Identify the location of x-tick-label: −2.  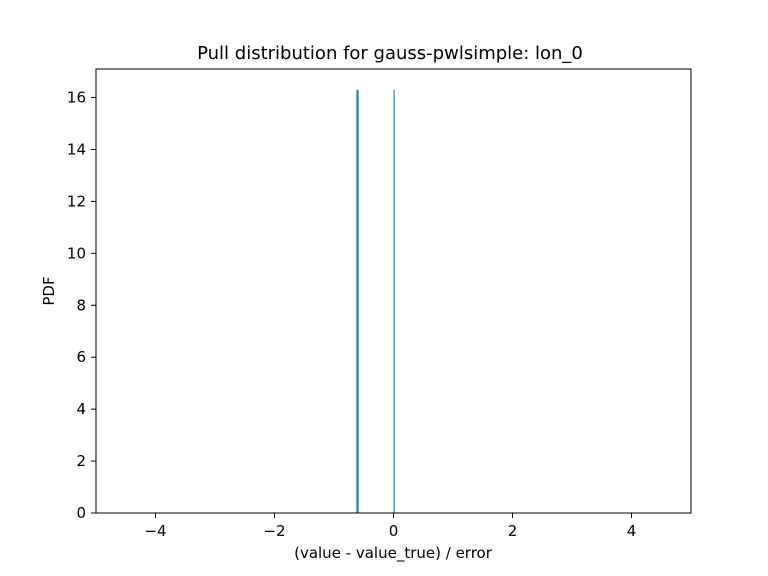
(274, 531).